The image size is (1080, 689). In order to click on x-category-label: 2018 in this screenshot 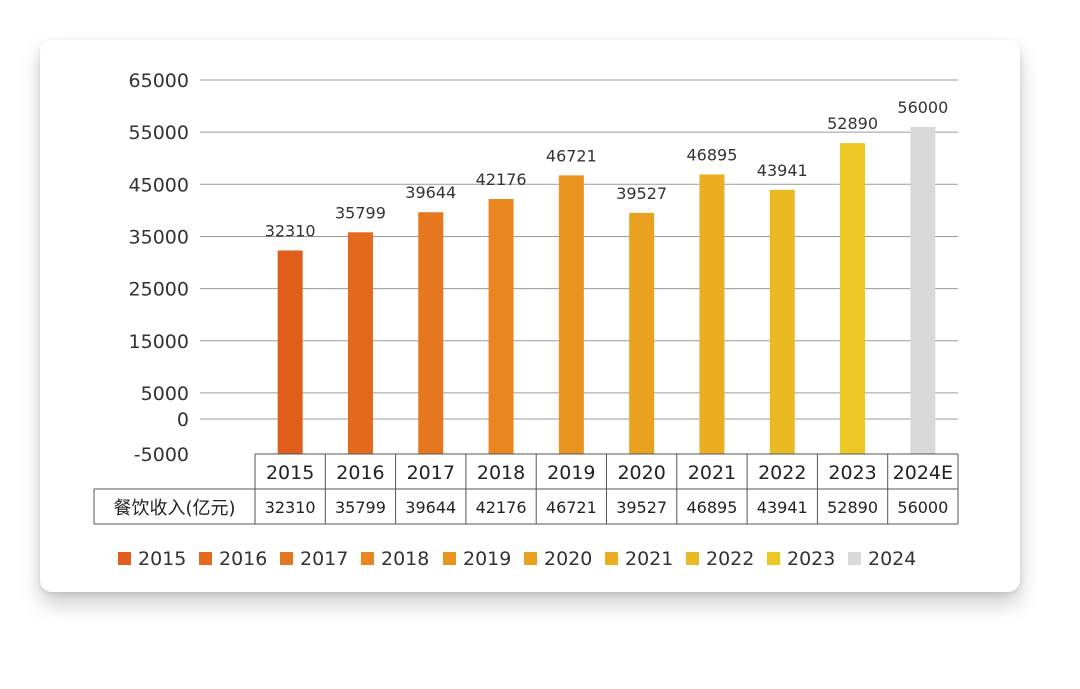, I will do `click(501, 473)`.